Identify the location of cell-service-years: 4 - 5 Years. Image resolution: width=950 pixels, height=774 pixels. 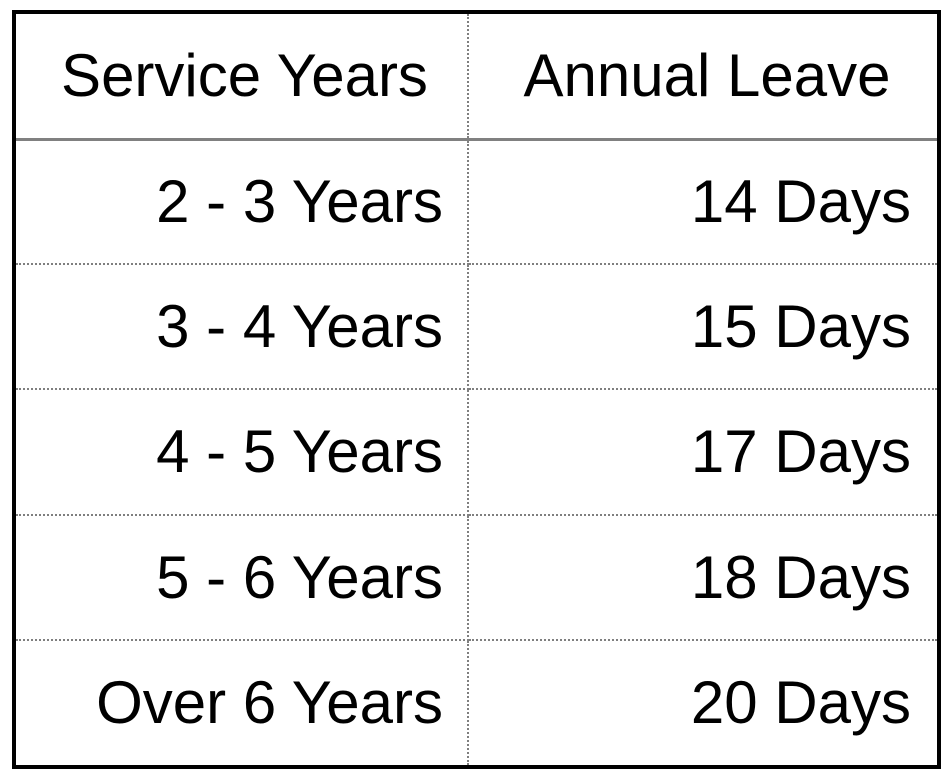
(242, 452).